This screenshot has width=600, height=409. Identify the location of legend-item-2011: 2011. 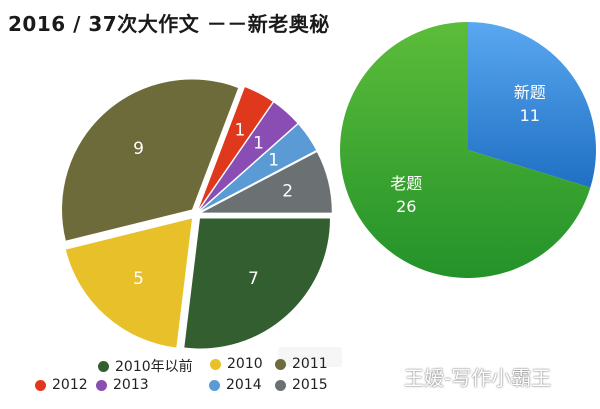
(301, 364).